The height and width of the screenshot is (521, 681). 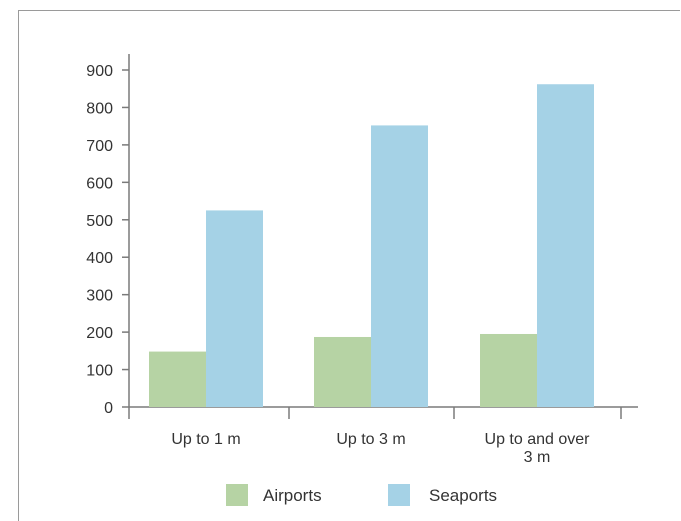 What do you see at coordinates (99, 333) in the screenshot?
I see `y-tick-label: 200` at bounding box center [99, 333].